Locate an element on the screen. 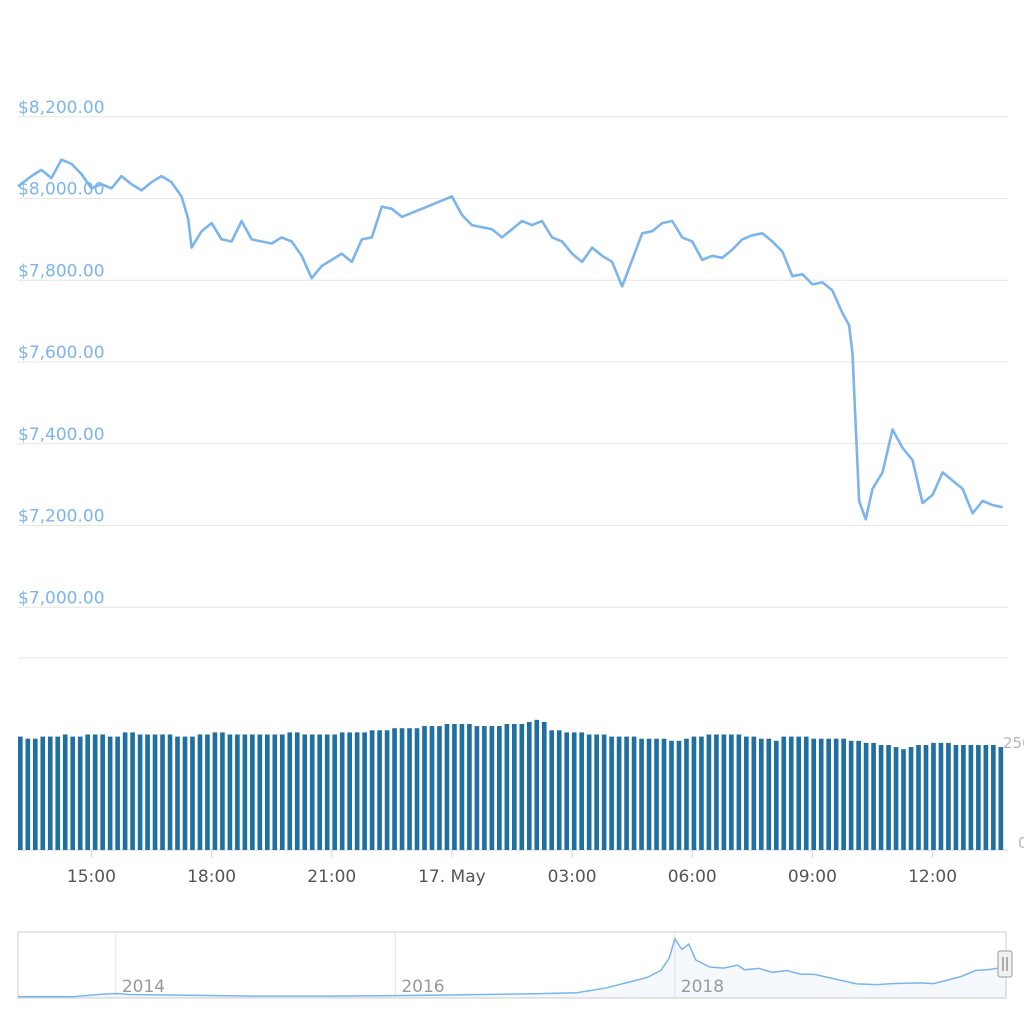 The width and height of the screenshot is (1024, 1028). x-tick-label: 12:00 is located at coordinates (932, 877).